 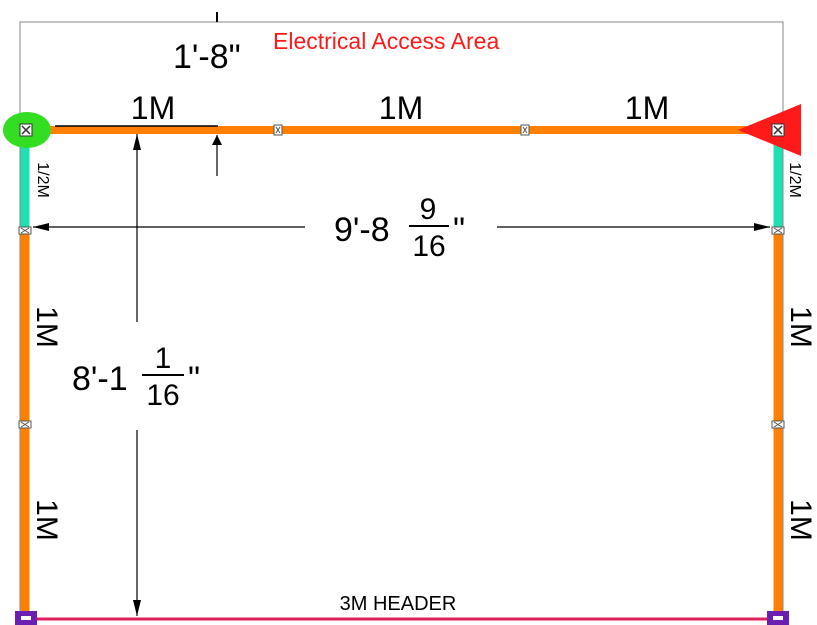 I want to click on height-whole: 8'-1, so click(x=100, y=379).